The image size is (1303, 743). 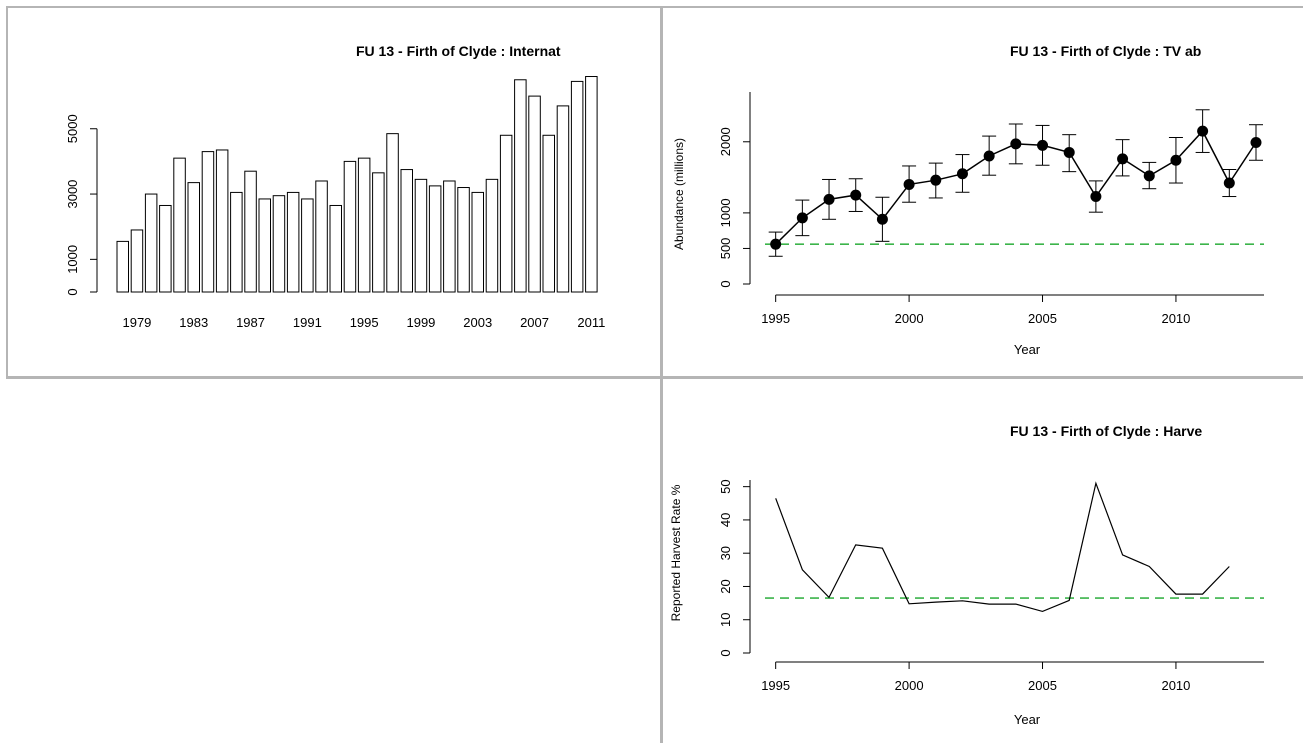 What do you see at coordinates (193, 322) in the screenshot?
I see `x-tick-label: 1983` at bounding box center [193, 322].